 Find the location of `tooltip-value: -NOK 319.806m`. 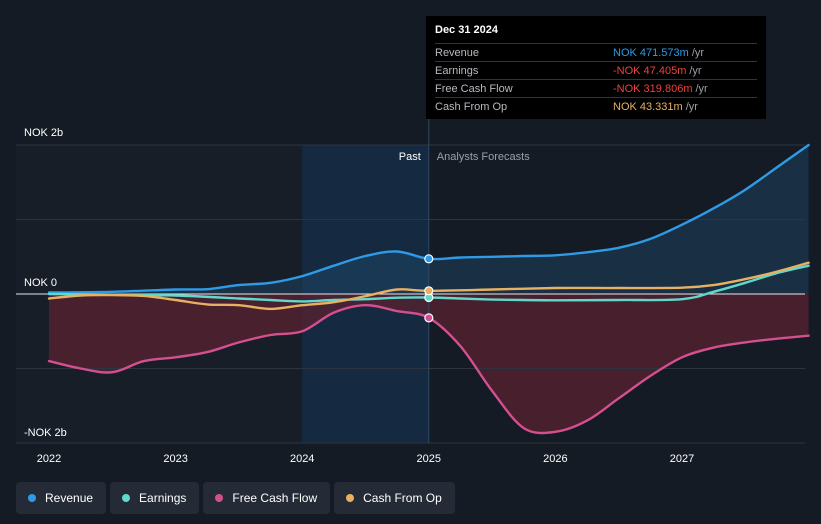

tooltip-value: -NOK 319.806m is located at coordinates (653, 88).